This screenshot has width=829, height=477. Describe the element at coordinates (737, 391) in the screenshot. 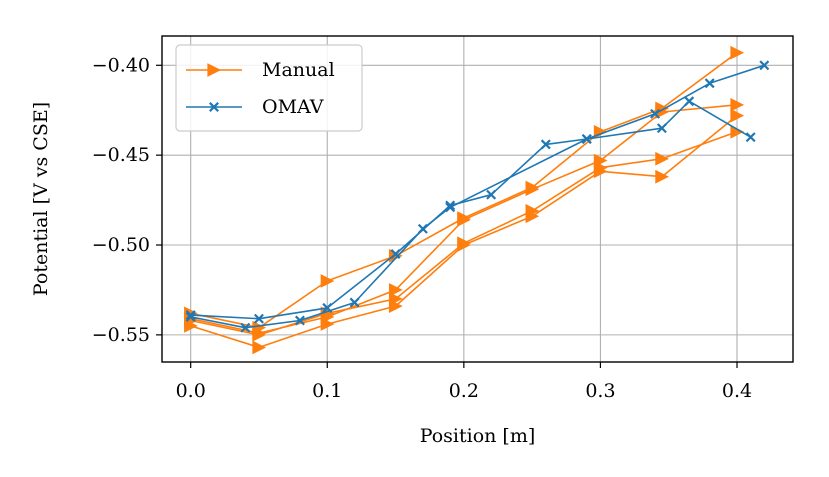

I see `x-tick-label: 0.4` at that location.